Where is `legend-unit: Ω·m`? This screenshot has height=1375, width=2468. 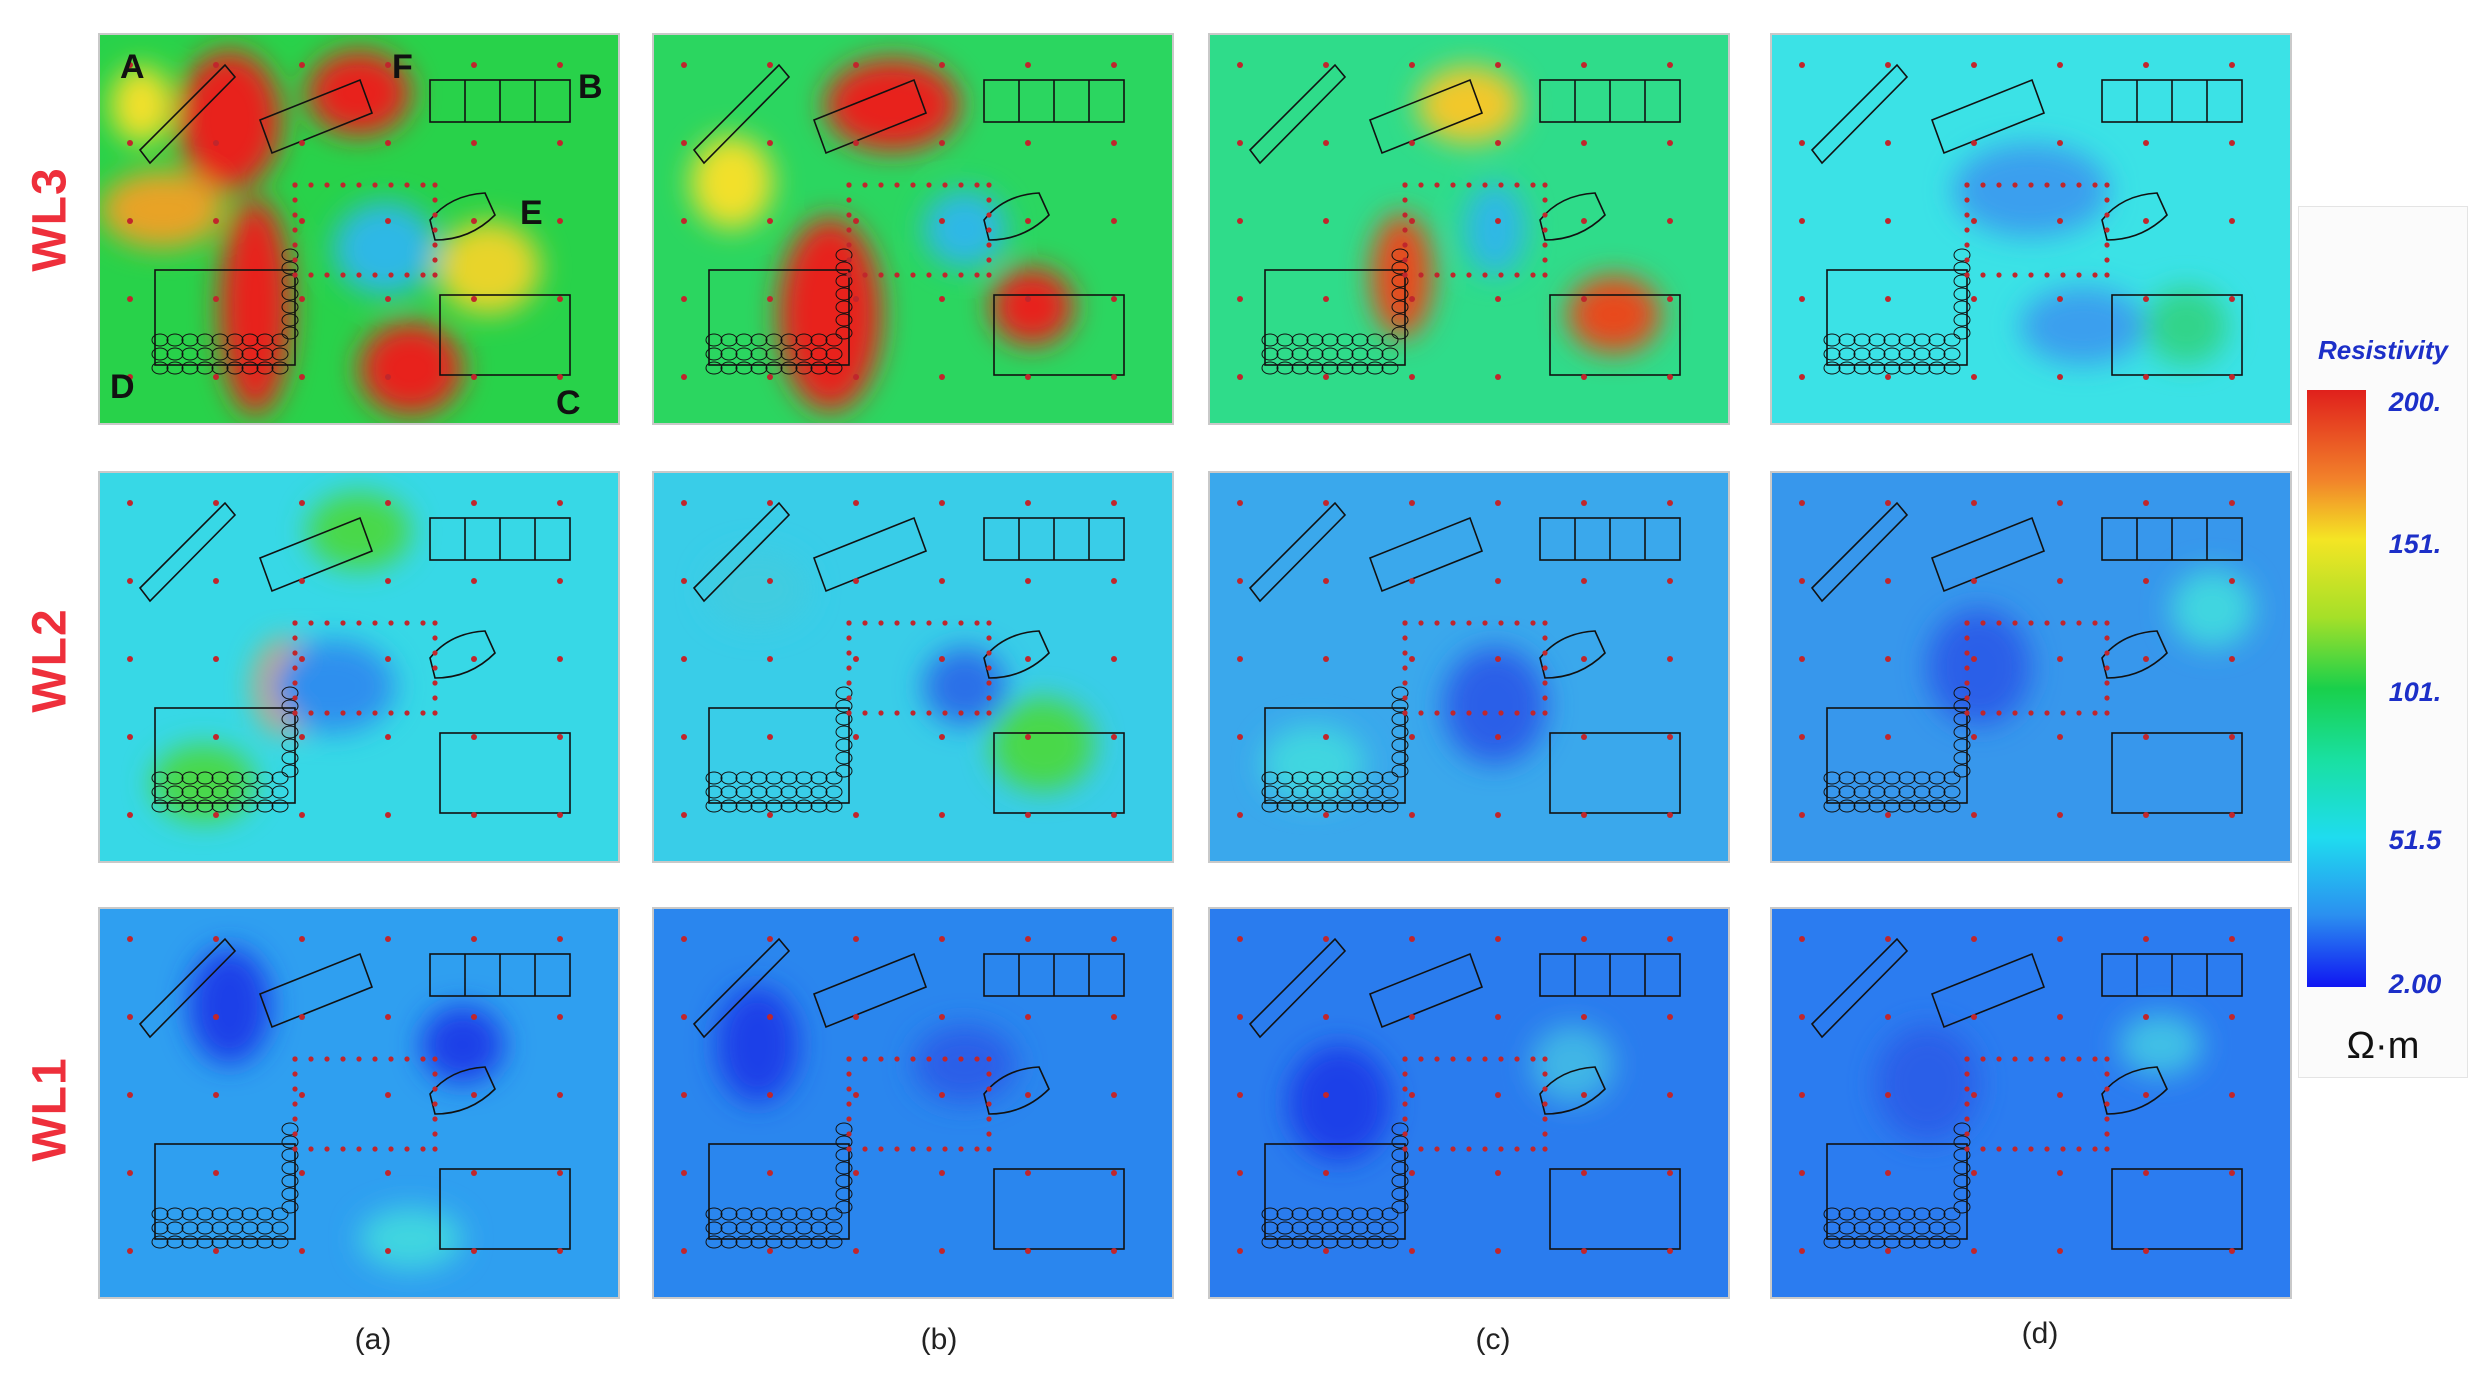 legend-unit: Ω·m is located at coordinates (2383, 1046).